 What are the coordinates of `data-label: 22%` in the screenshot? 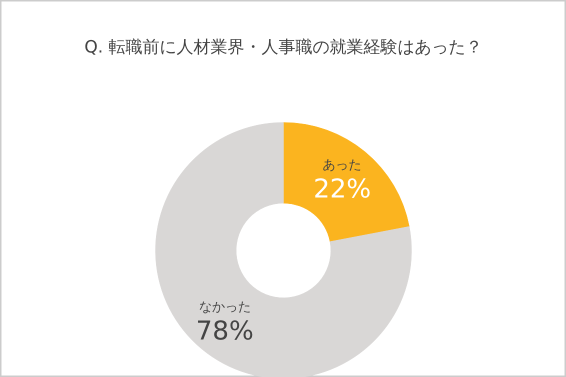 It's located at (342, 189).